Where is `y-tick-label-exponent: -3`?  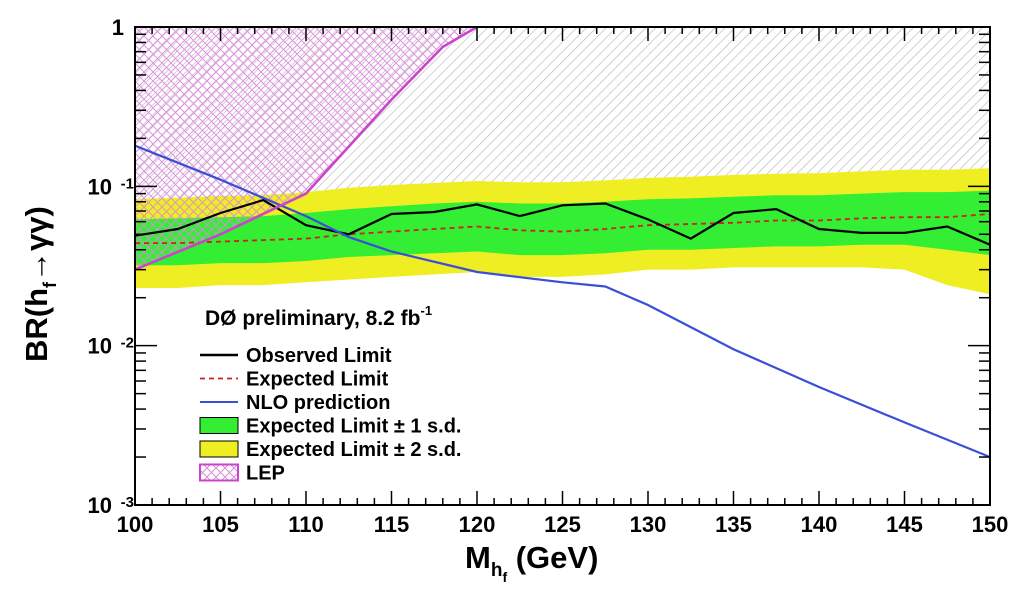 y-tick-label-exponent: -3 is located at coordinates (127, 502).